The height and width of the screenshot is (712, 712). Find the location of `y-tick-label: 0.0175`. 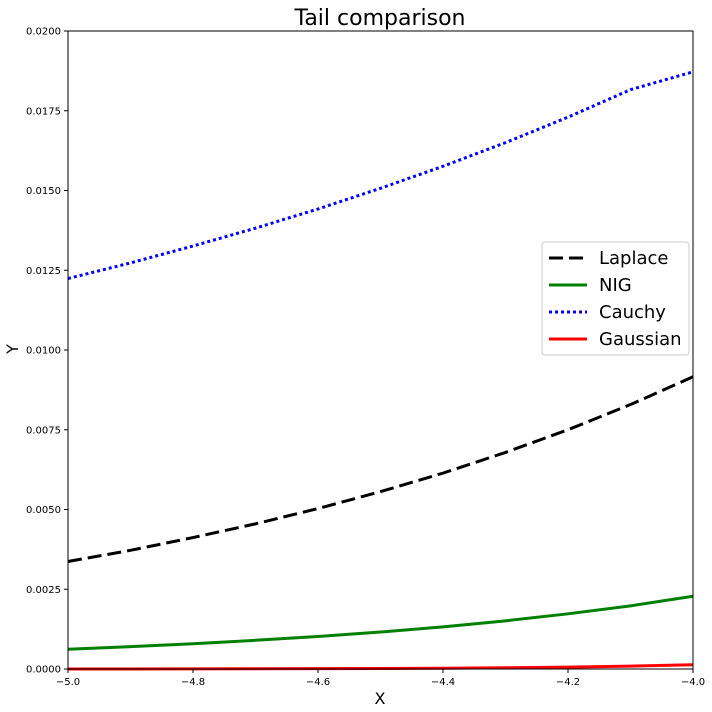

y-tick-label: 0.0175 is located at coordinates (43, 111).